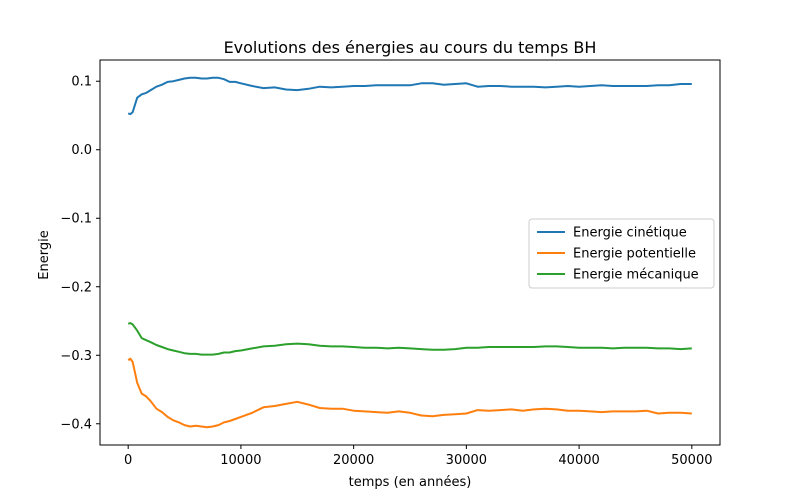 The width and height of the screenshot is (800, 500). I want to click on x-axis-label: temps (en années), so click(410, 482).